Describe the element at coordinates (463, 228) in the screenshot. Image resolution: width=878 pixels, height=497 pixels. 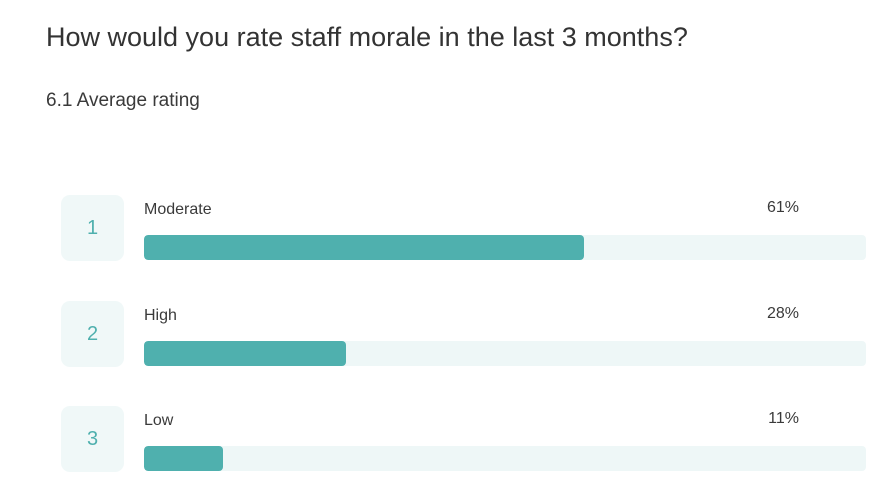
I see `rating-row-moderate: 1 Moderate 61%` at that location.